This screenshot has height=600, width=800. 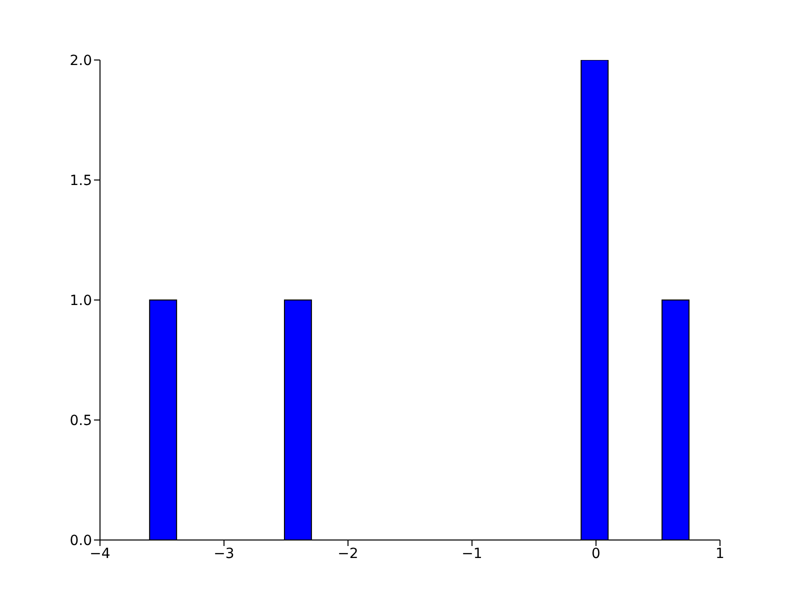 What do you see at coordinates (720, 554) in the screenshot?
I see `x-tick-label: 1` at bounding box center [720, 554].